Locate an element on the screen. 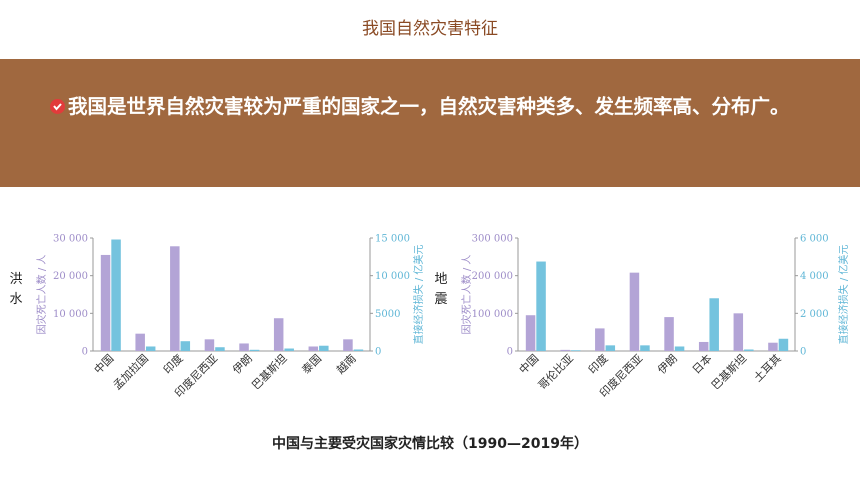 The image size is (860, 484). flood-right-tick-label: 0 is located at coordinates (378, 352).